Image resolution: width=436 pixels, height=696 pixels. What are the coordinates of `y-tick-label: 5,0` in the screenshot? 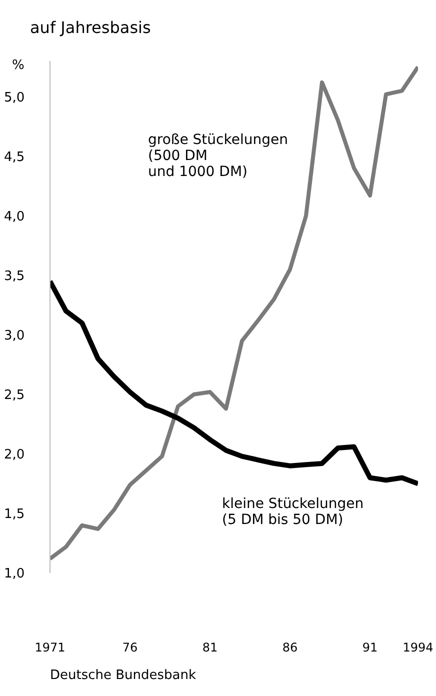 It's located at (14, 98).